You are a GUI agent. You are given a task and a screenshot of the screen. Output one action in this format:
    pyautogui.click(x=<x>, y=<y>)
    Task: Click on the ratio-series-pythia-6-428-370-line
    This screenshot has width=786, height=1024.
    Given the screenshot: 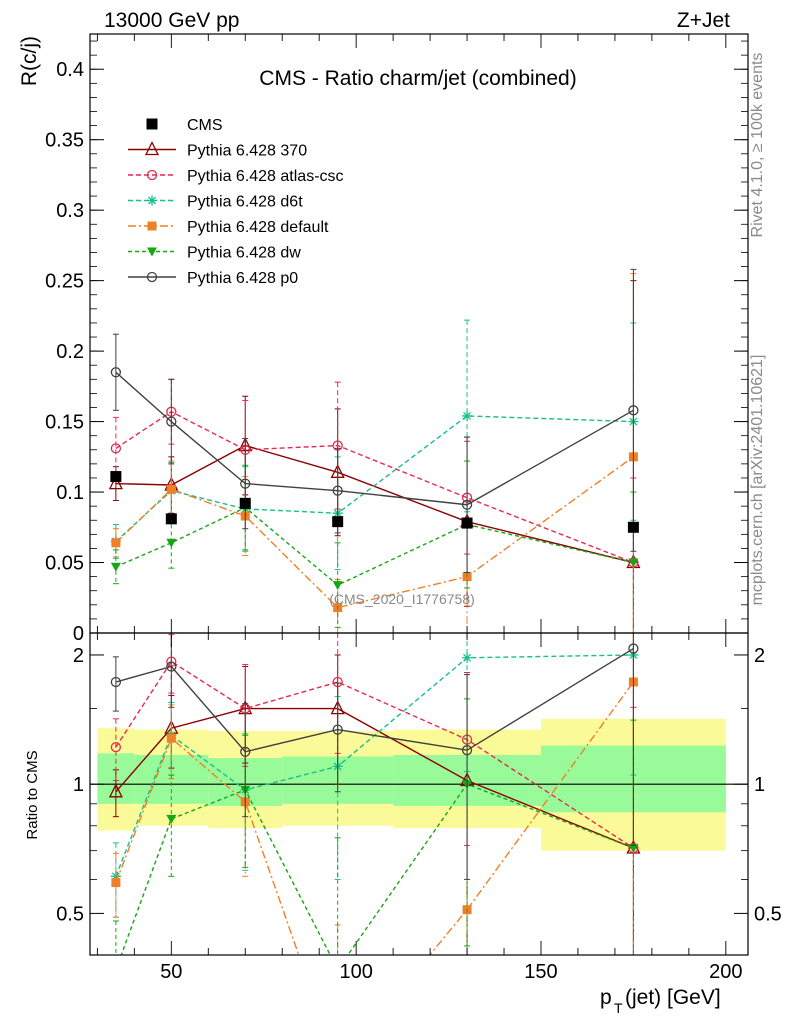 What is the action you would take?
    pyautogui.click(x=374, y=778)
    